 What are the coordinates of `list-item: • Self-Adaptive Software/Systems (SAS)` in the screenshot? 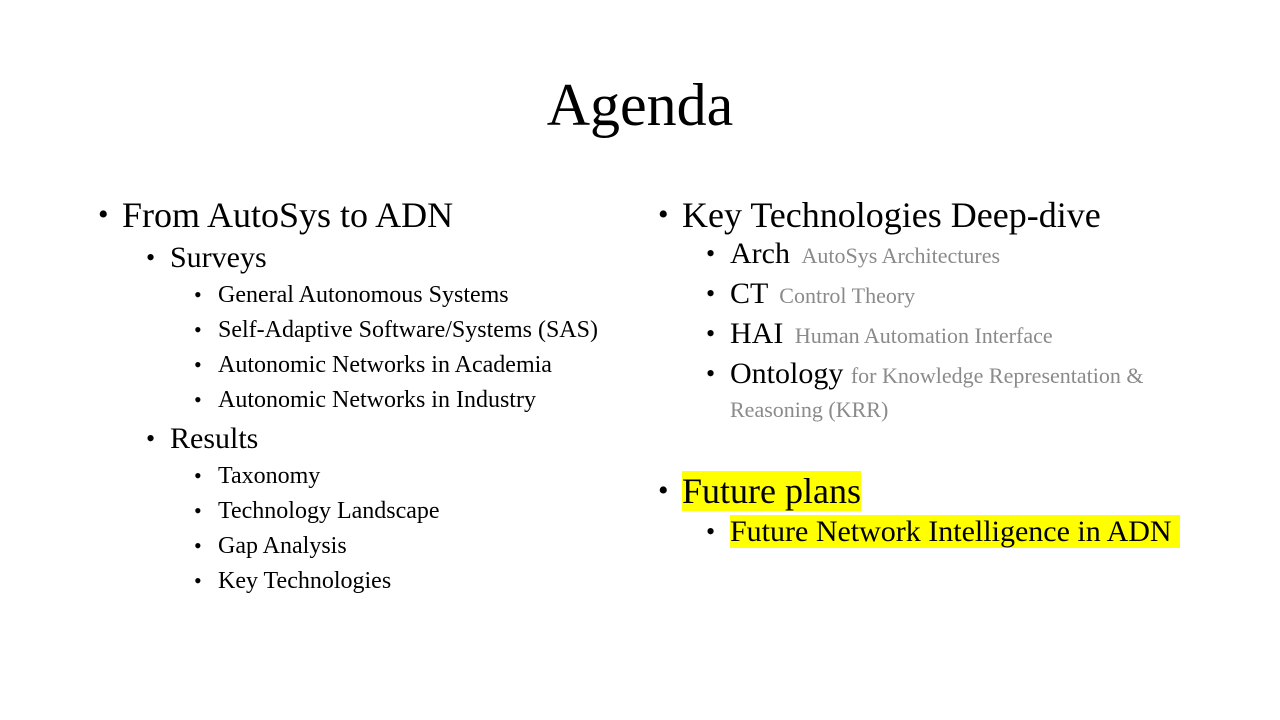 It's located at (416, 330).